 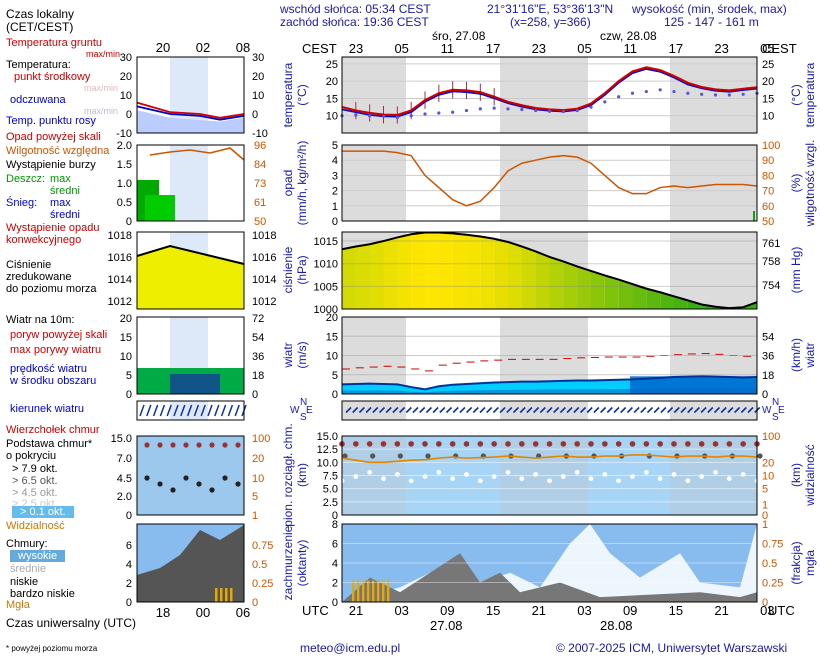 I want to click on small-press-tick: 1012, so click(x=120, y=302).